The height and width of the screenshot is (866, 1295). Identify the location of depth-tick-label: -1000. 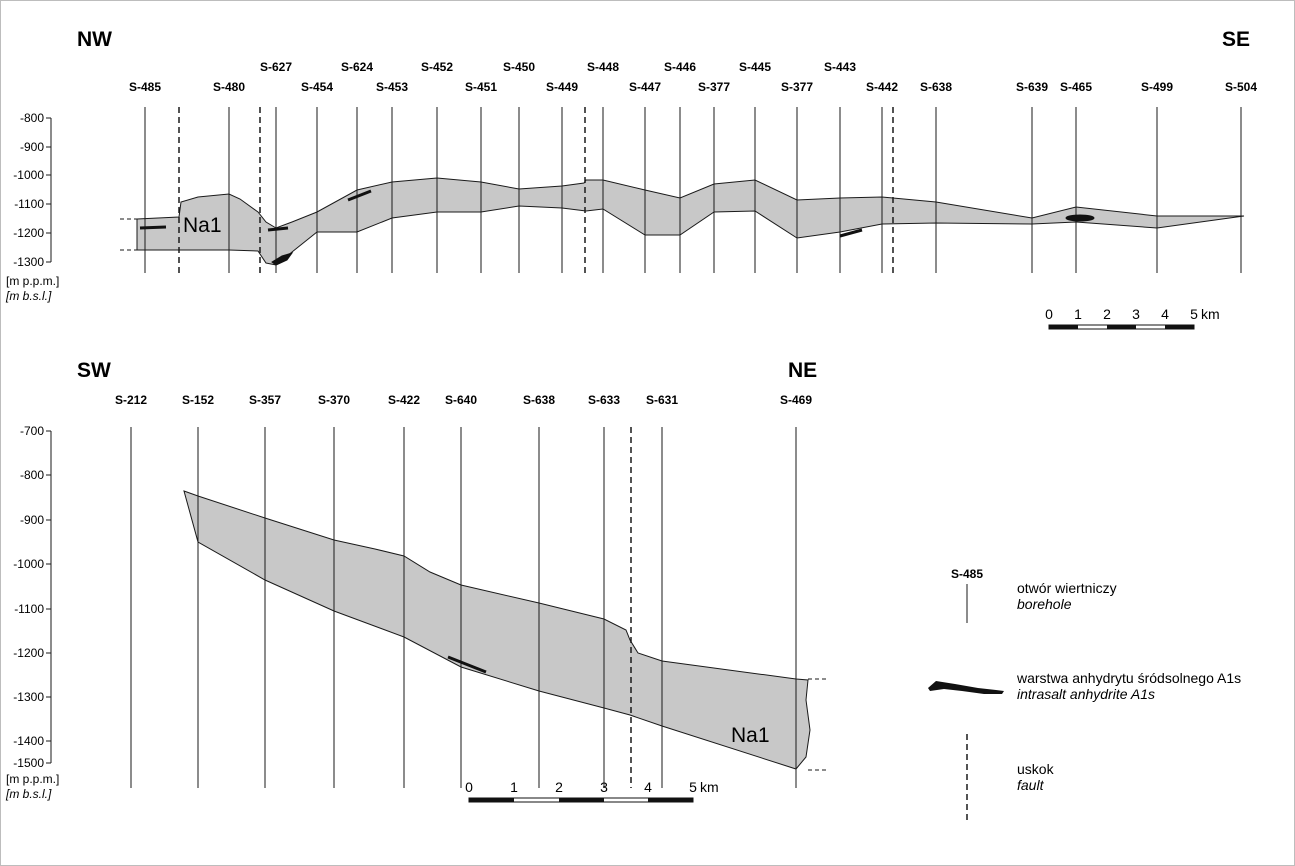
(28, 564).